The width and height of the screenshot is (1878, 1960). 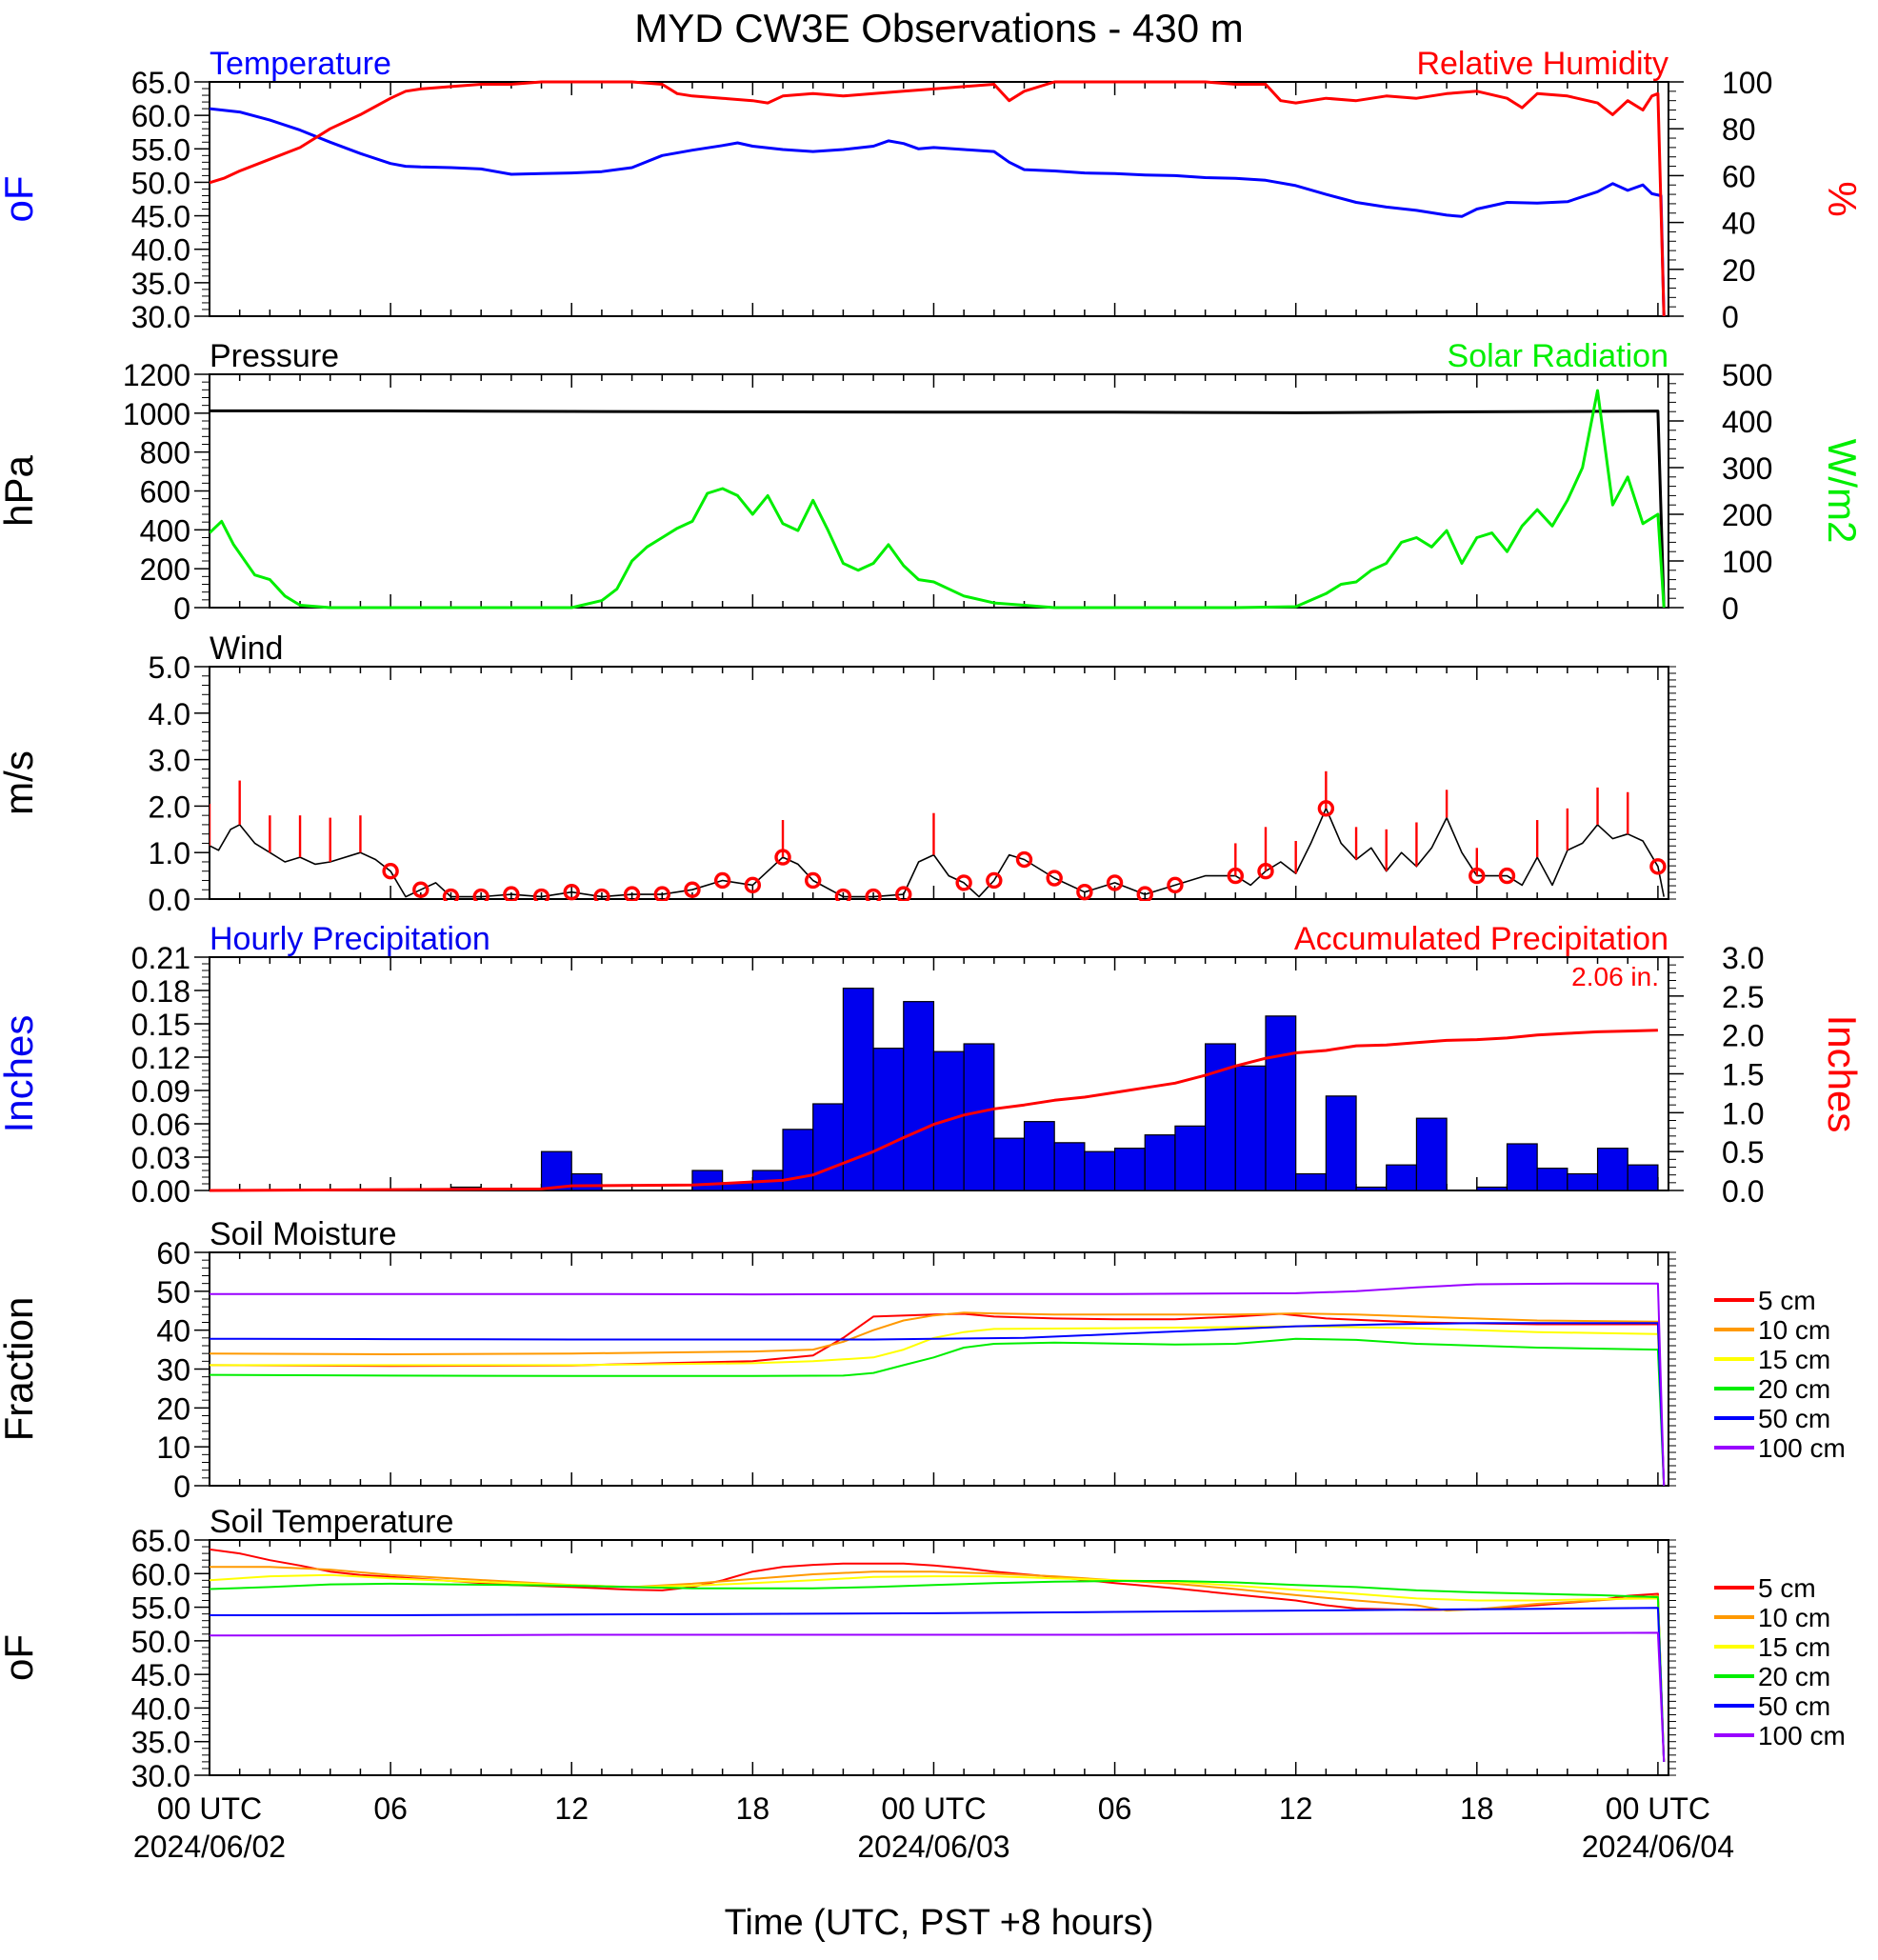 What do you see at coordinates (173, 1253) in the screenshot?
I see `y-left-tick-label: 60` at bounding box center [173, 1253].